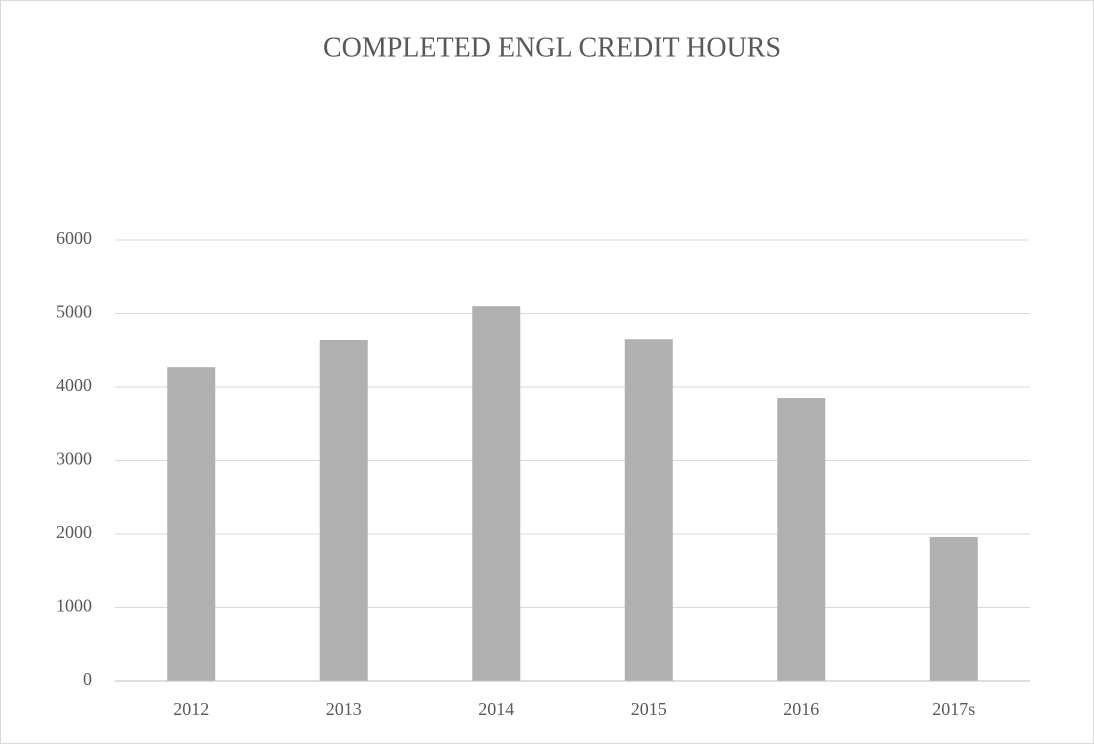  What do you see at coordinates (74, 238) in the screenshot?
I see `y-tick-label: 6000` at bounding box center [74, 238].